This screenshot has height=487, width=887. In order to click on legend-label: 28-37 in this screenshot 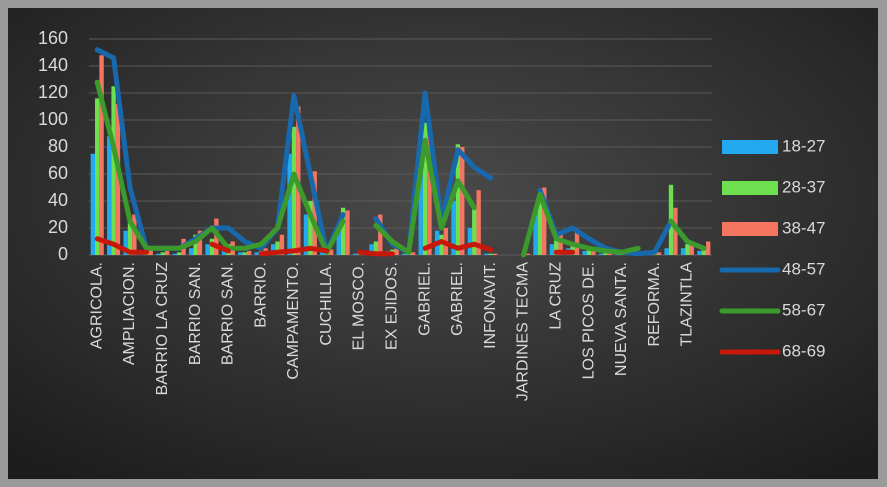, I will do `click(803, 186)`.